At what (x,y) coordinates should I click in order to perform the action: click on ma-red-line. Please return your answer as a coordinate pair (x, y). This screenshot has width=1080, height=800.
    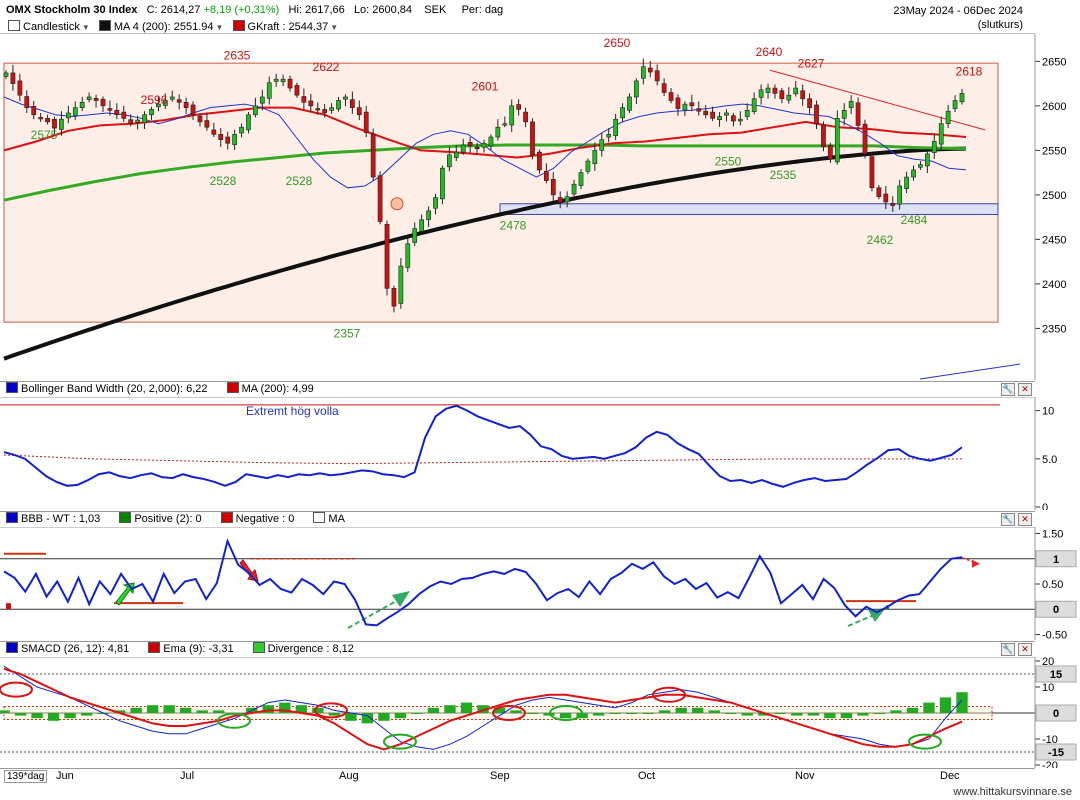
    Looking at the image, I should click on (485, 132).